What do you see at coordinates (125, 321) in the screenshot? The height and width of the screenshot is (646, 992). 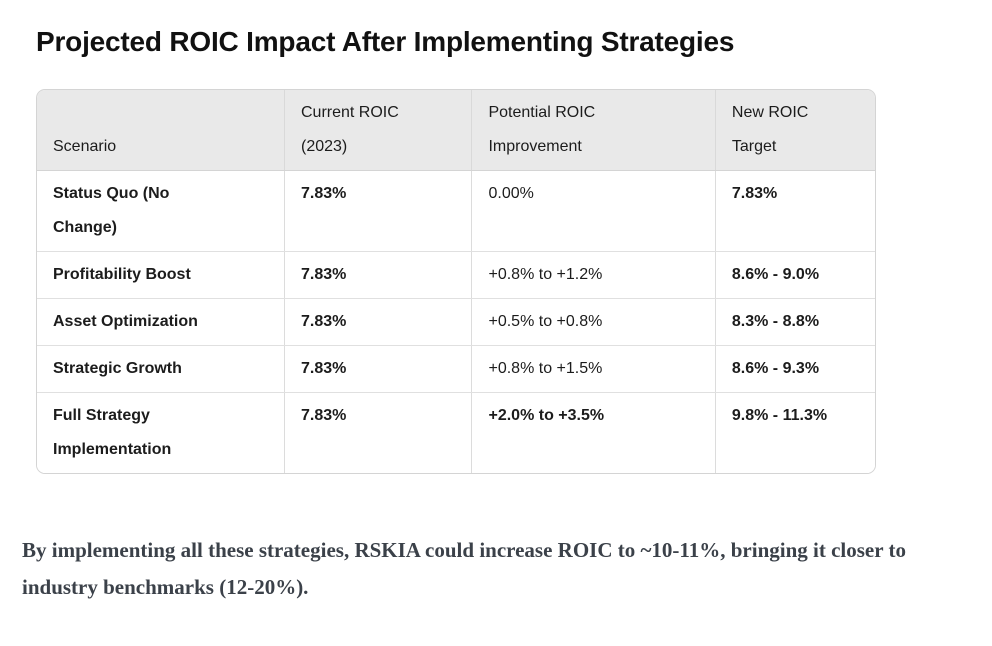 I see `scenario-label: Asset Optimization` at bounding box center [125, 321].